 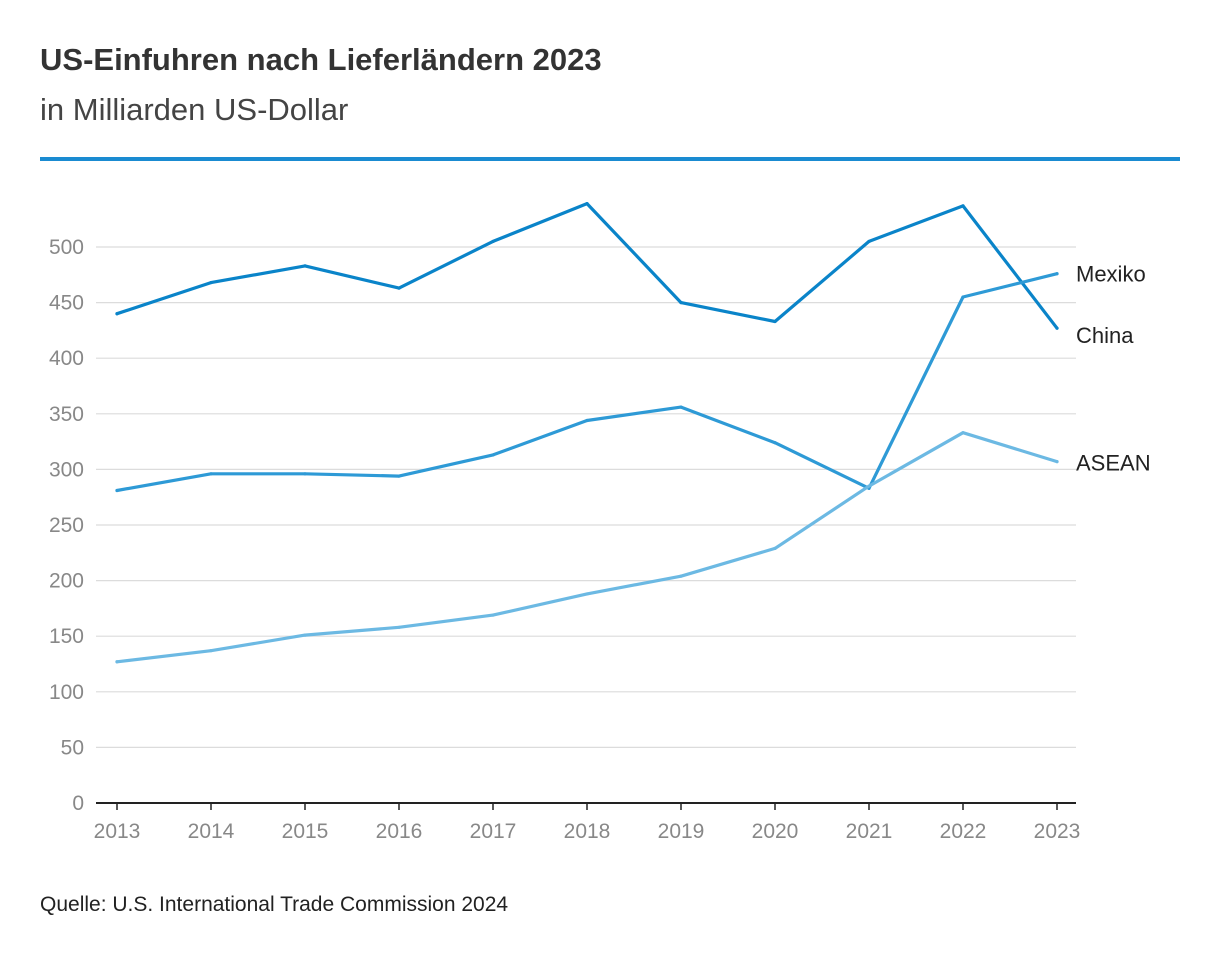 I want to click on x-tick-label: 2022, so click(x=963, y=831).